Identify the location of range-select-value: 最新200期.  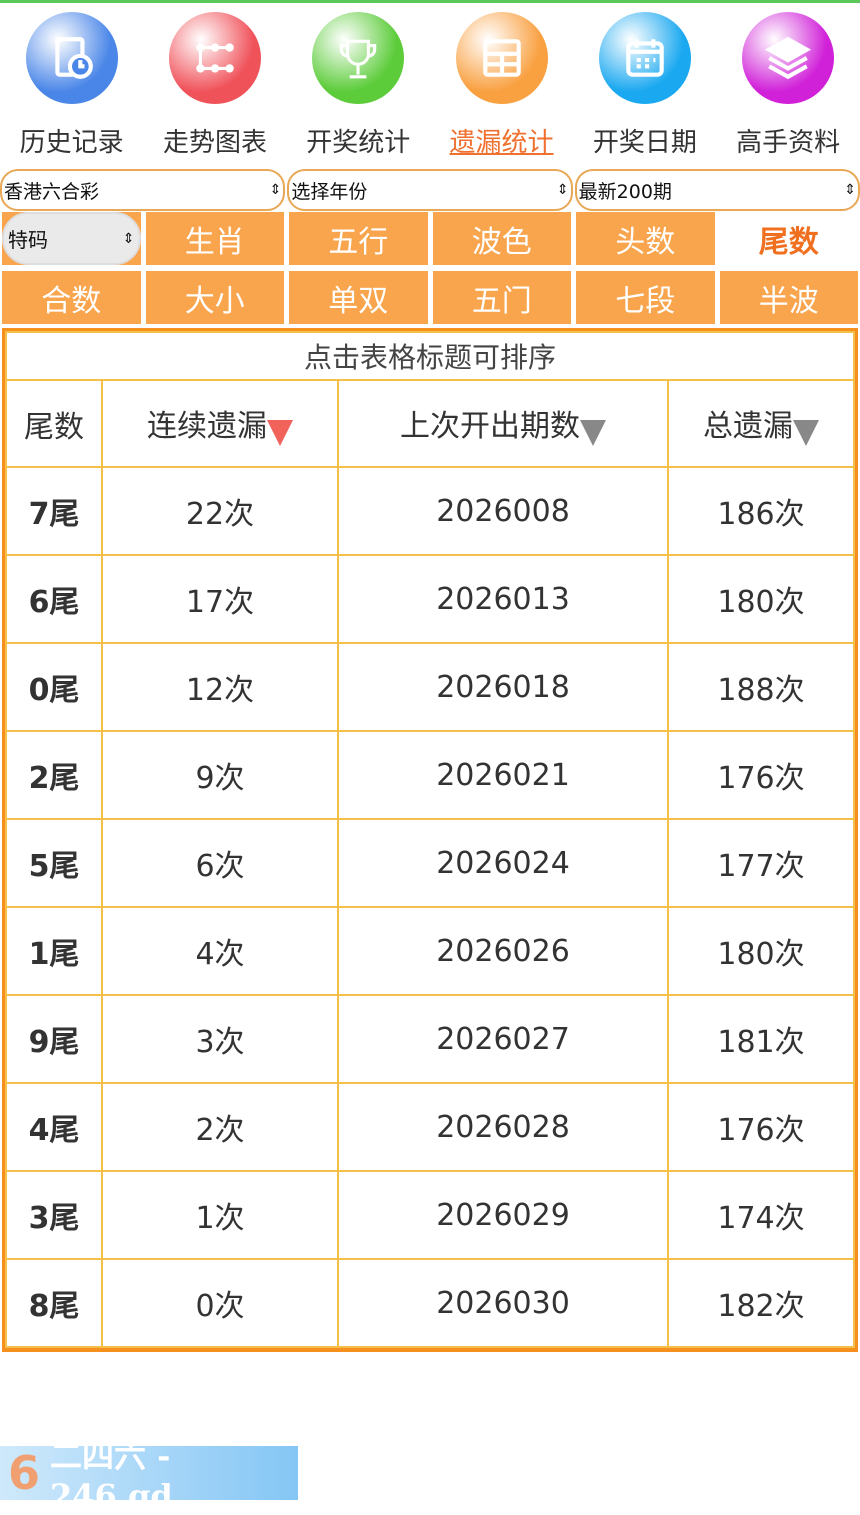
(625, 191).